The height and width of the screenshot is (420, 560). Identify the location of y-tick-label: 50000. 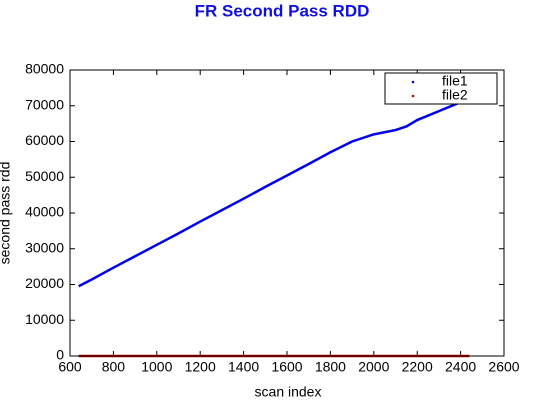
(44, 176).